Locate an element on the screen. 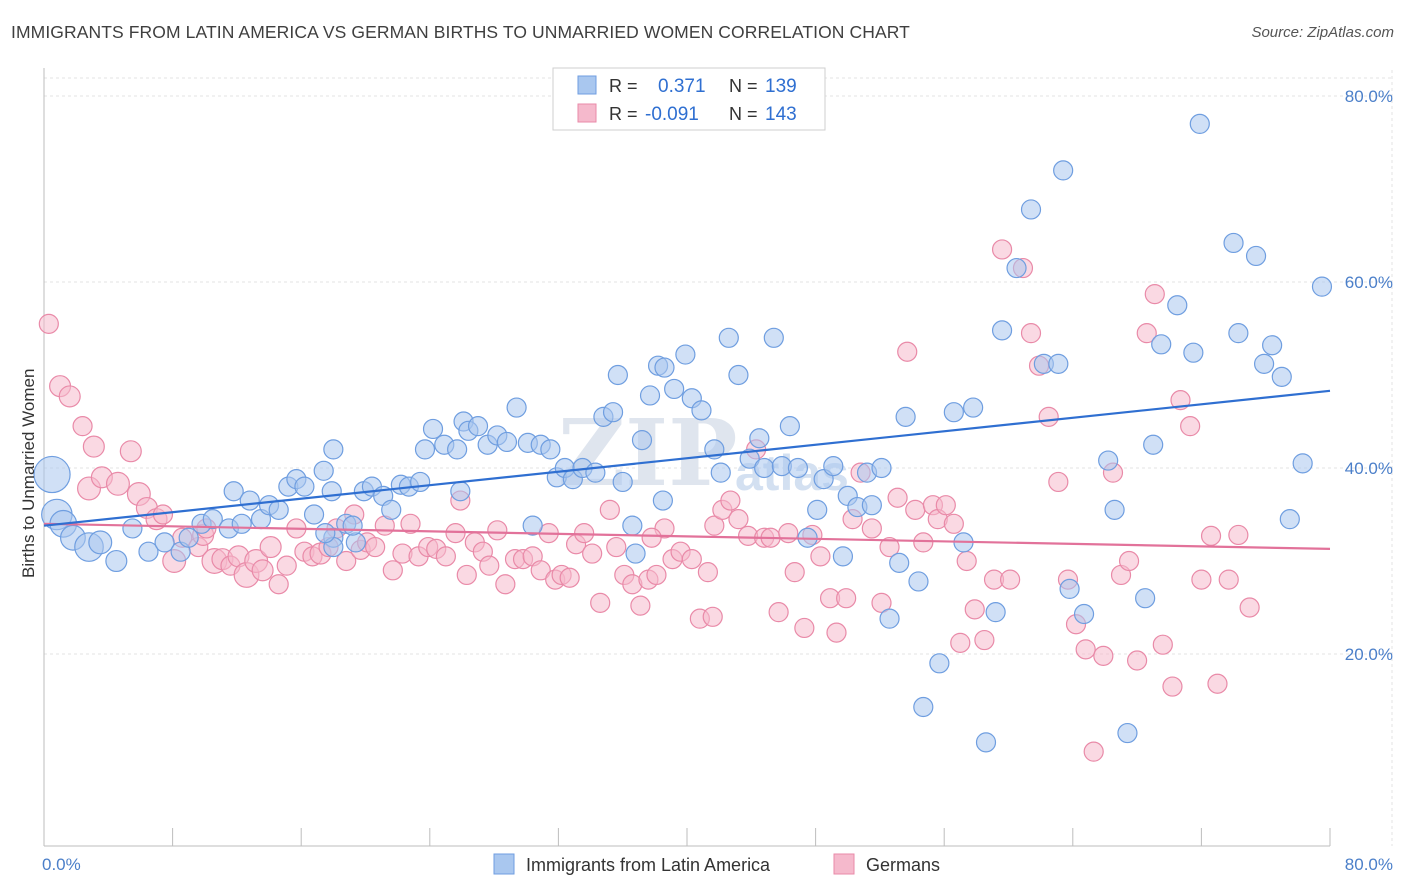 The image size is (1406, 892). series-legend: Immigrants from Latin America Germans is located at coordinates (716, 864).